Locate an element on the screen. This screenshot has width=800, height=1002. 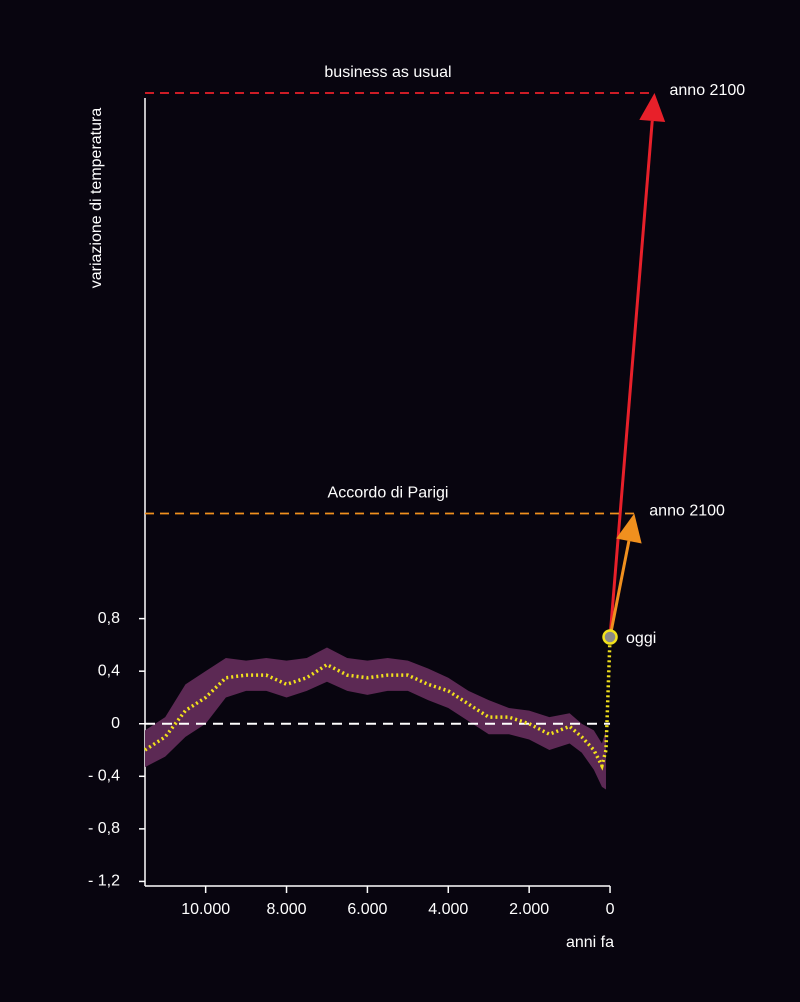
y-tick-label: - 0,8 is located at coordinates (104, 828).